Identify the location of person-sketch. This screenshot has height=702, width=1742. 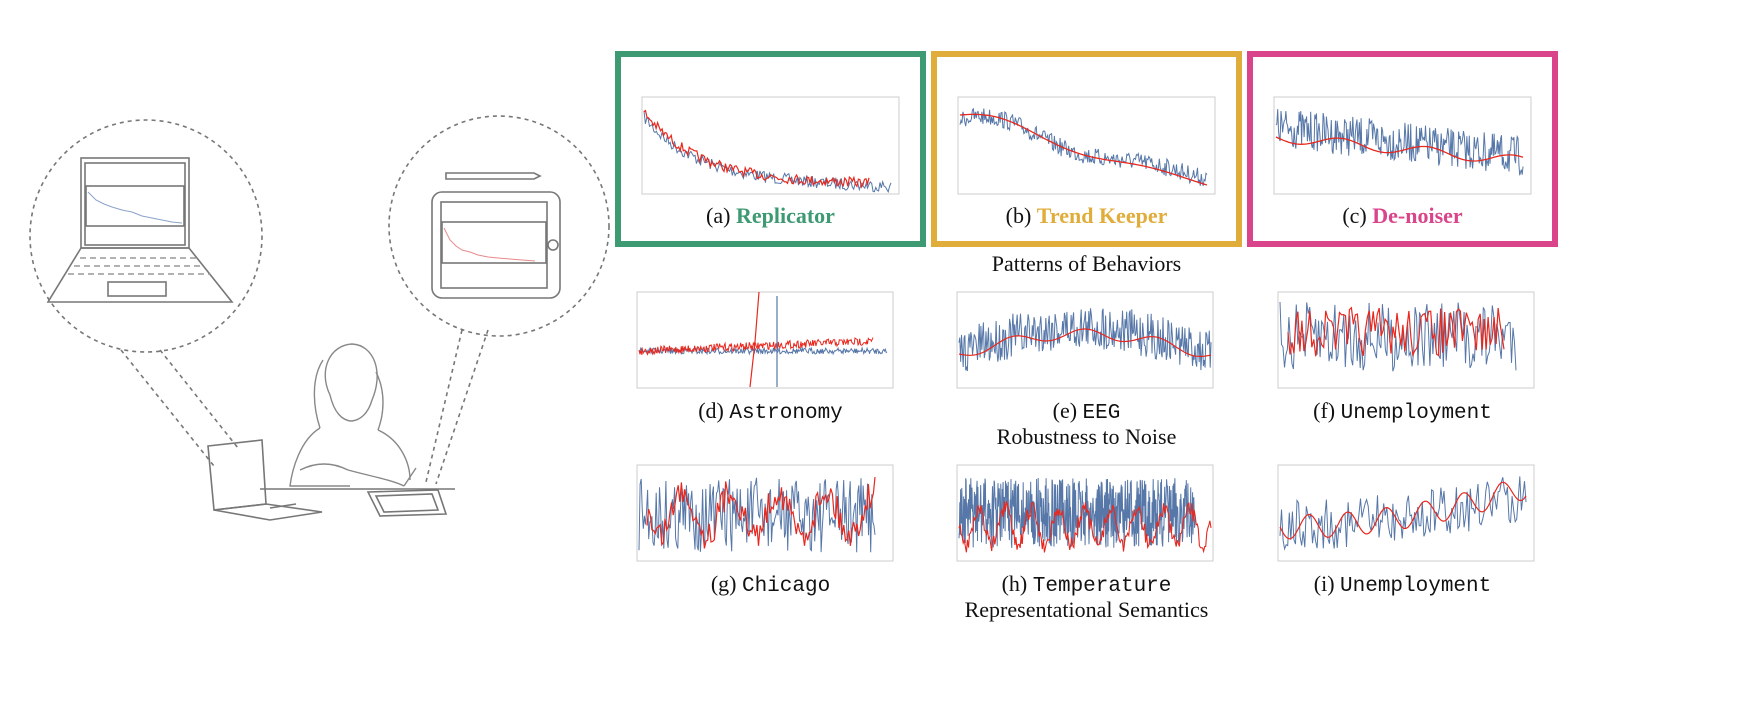
(353, 415).